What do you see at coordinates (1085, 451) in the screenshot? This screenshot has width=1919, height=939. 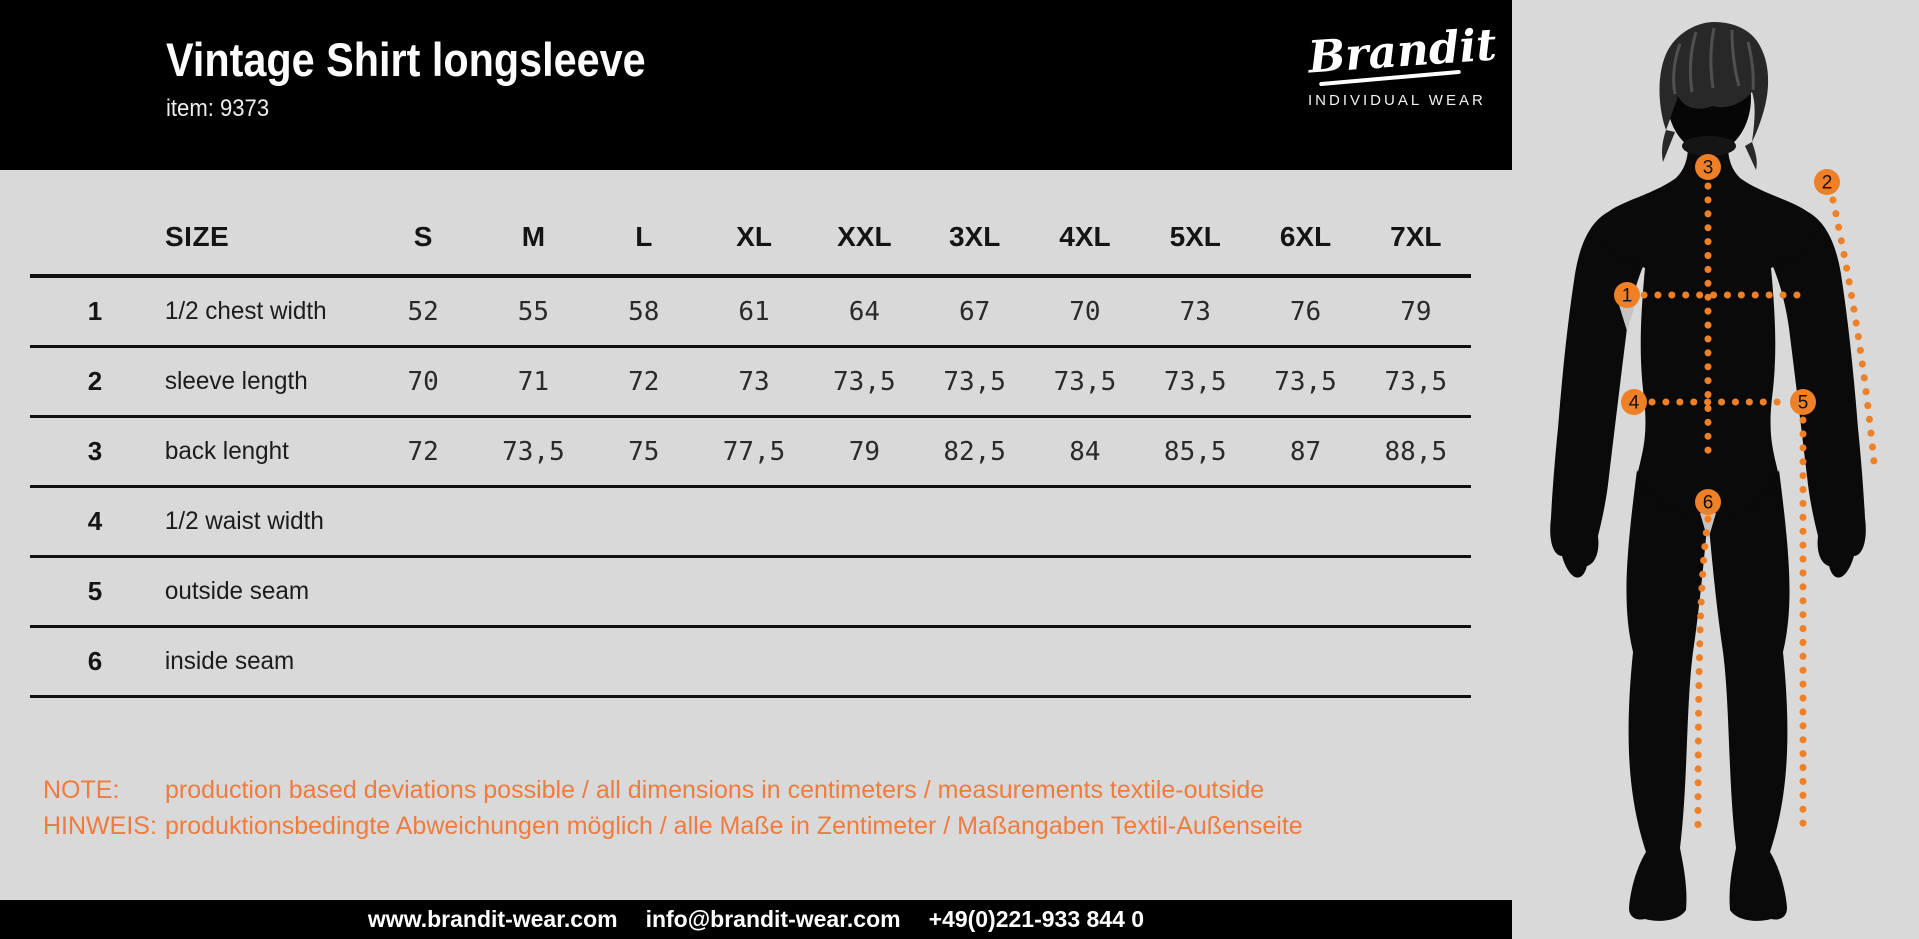 I see `measurement-value: 84` at bounding box center [1085, 451].